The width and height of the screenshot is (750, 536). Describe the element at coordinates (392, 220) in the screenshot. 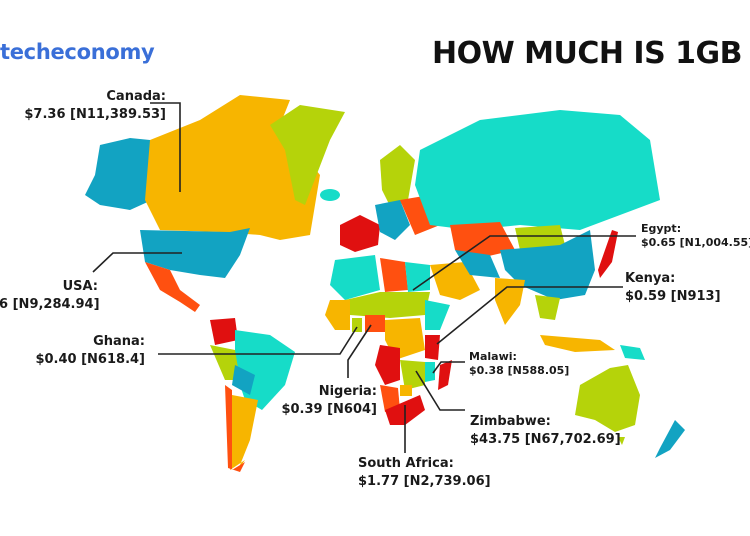

I see `region-central-europe` at that location.